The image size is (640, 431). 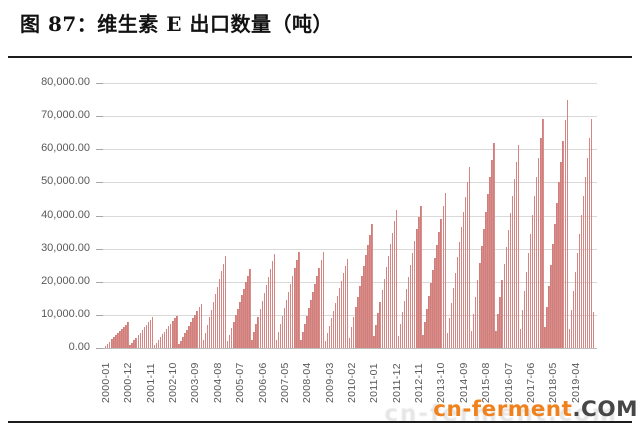 What do you see at coordinates (240, 382) in the screenshot?
I see `x-axis-label: 2005-07` at bounding box center [240, 382].